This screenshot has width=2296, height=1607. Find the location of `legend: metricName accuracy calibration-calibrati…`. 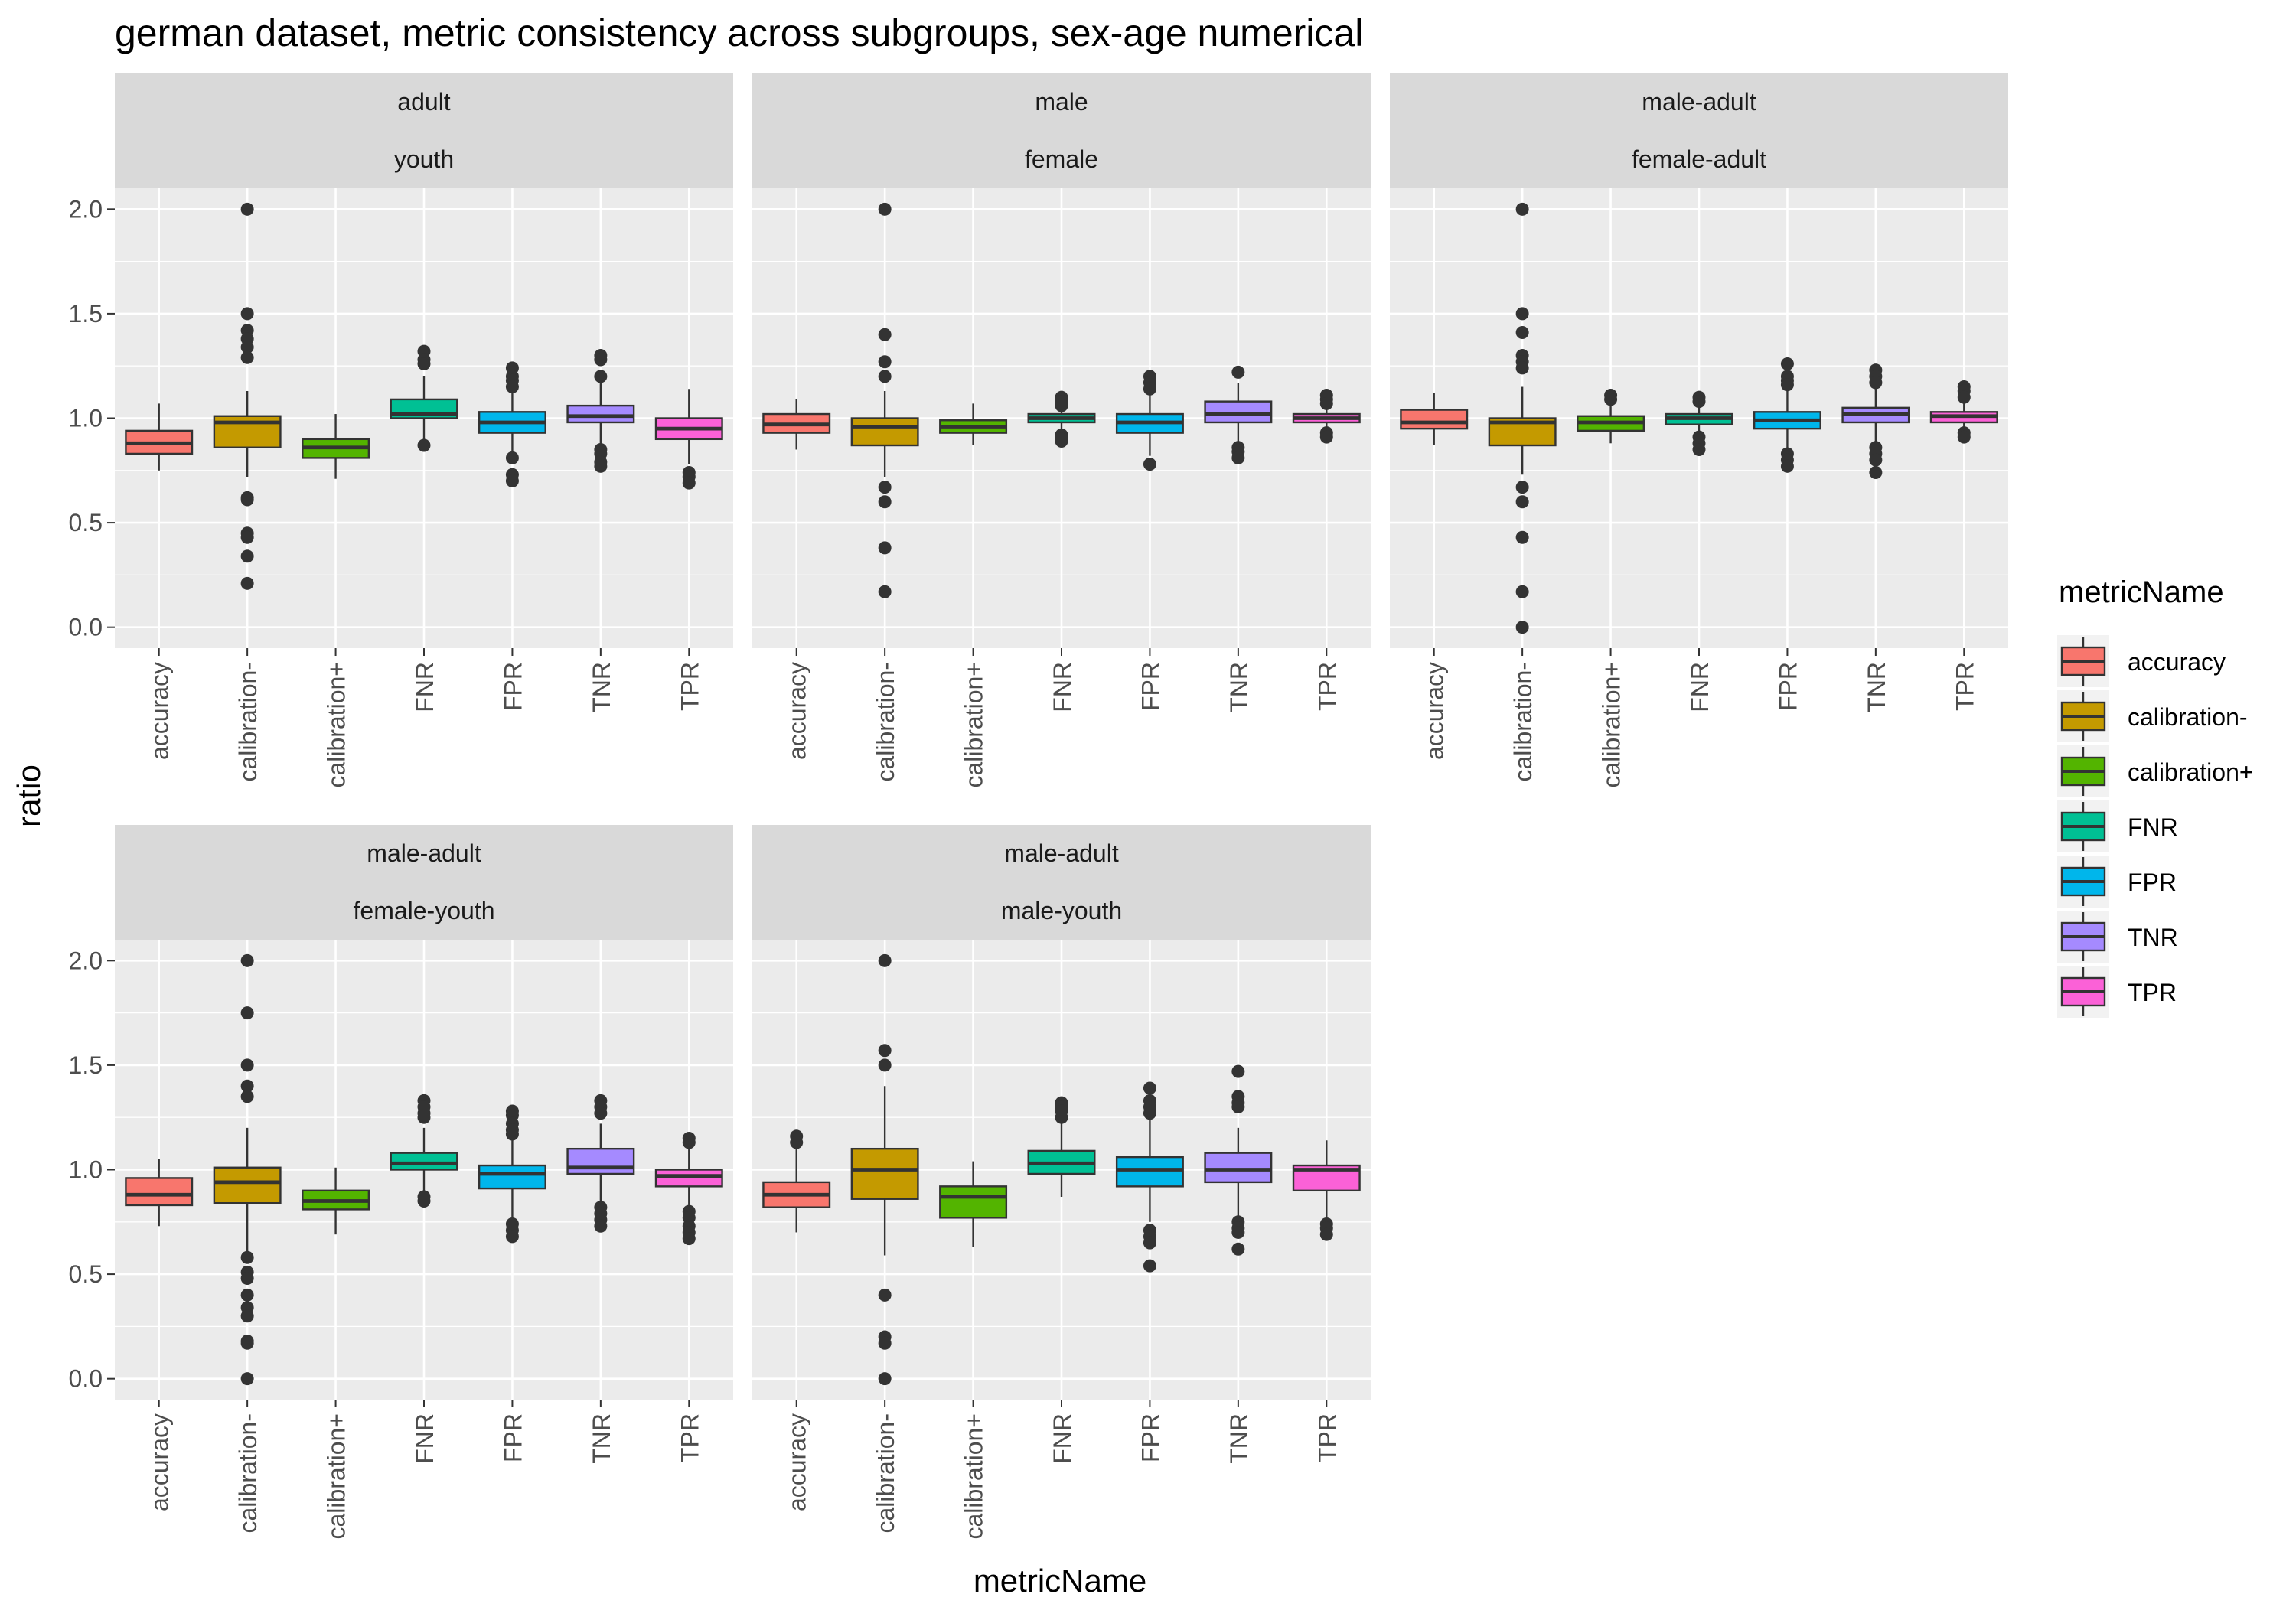

legend: metricName accuracy calibration-calibrati… is located at coordinates (2155, 796).